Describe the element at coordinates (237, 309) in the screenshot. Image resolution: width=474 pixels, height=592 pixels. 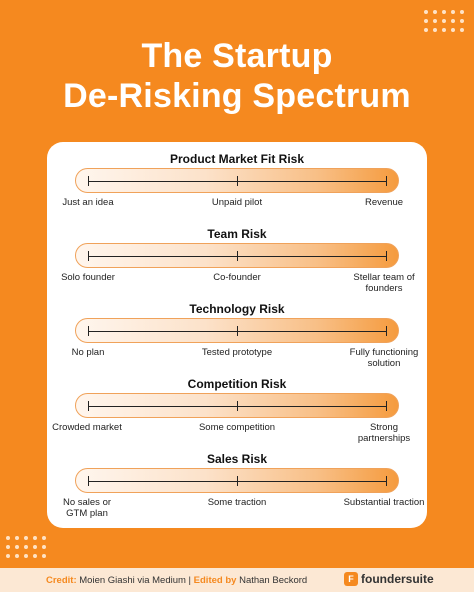
I see `risk-title: Technology Risk` at that location.